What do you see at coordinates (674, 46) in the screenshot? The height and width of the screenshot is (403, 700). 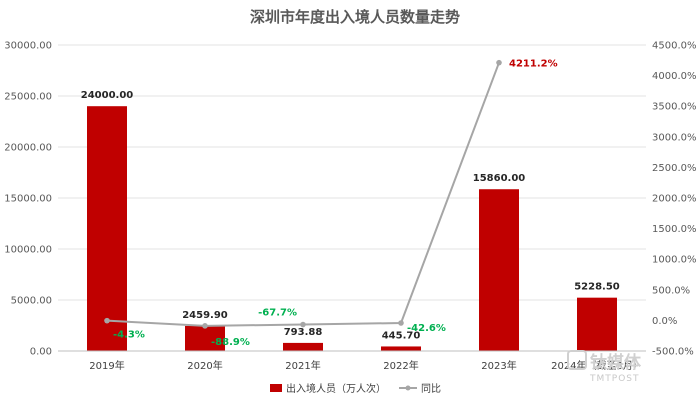 I see `y-right-tick-label: 4500.0%` at bounding box center [674, 46].